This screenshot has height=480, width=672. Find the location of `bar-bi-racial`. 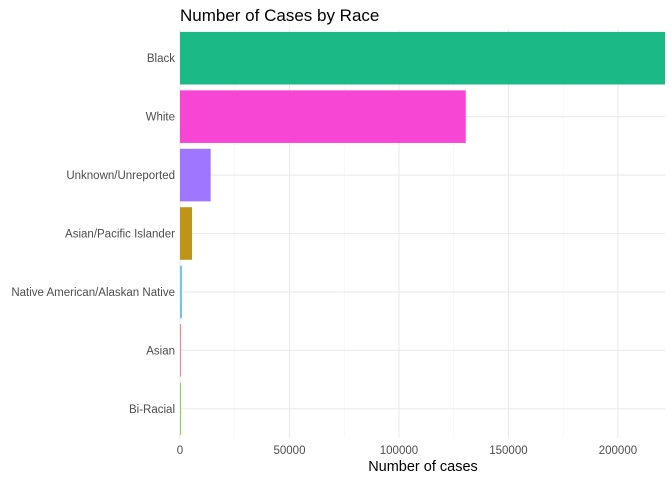

bar-bi-racial is located at coordinates (181, 409).